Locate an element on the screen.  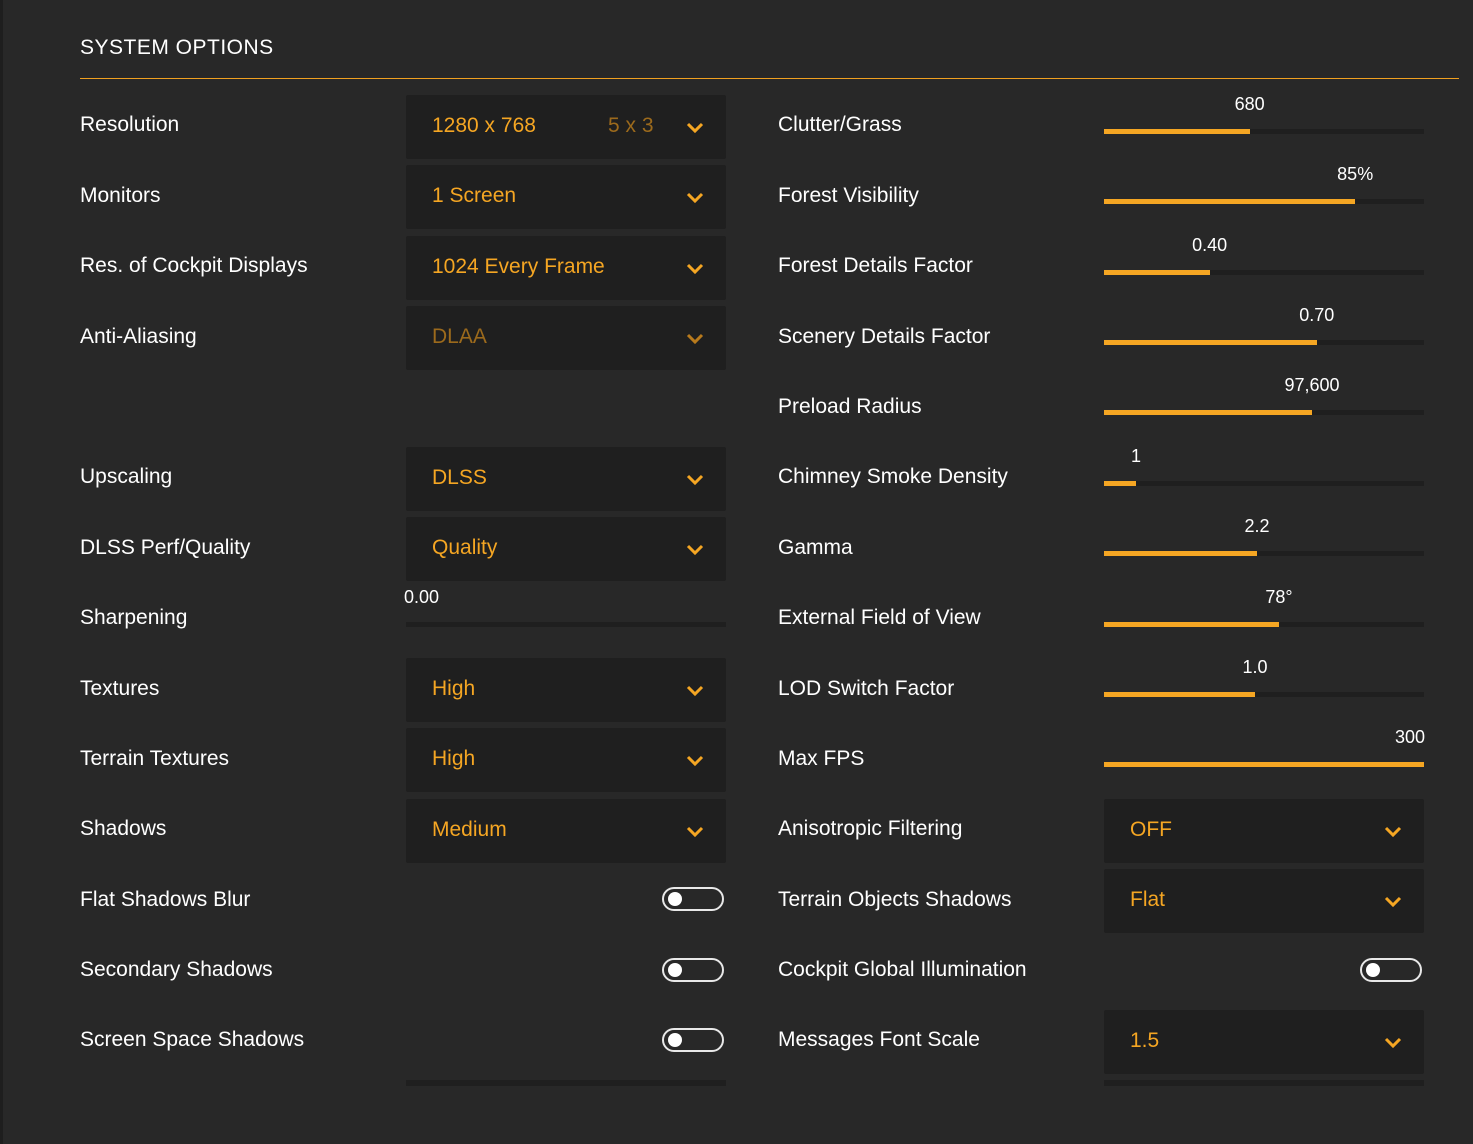
partial-control-left is located at coordinates (566, 1083).